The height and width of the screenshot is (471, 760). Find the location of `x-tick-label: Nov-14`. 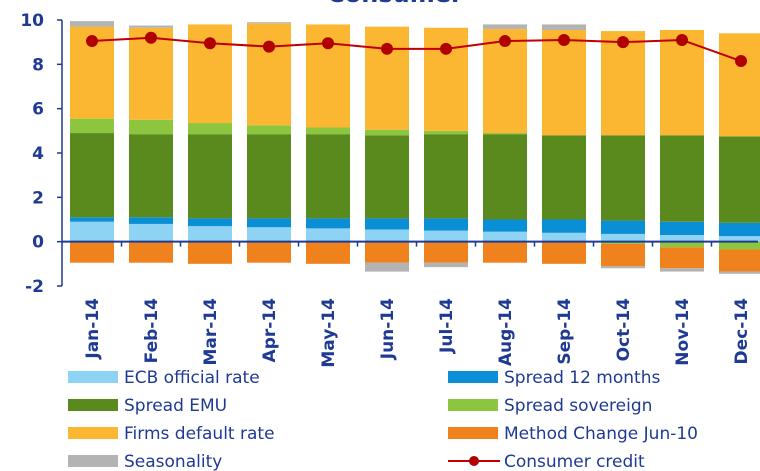

x-tick-label: Nov-14 is located at coordinates (683, 332).